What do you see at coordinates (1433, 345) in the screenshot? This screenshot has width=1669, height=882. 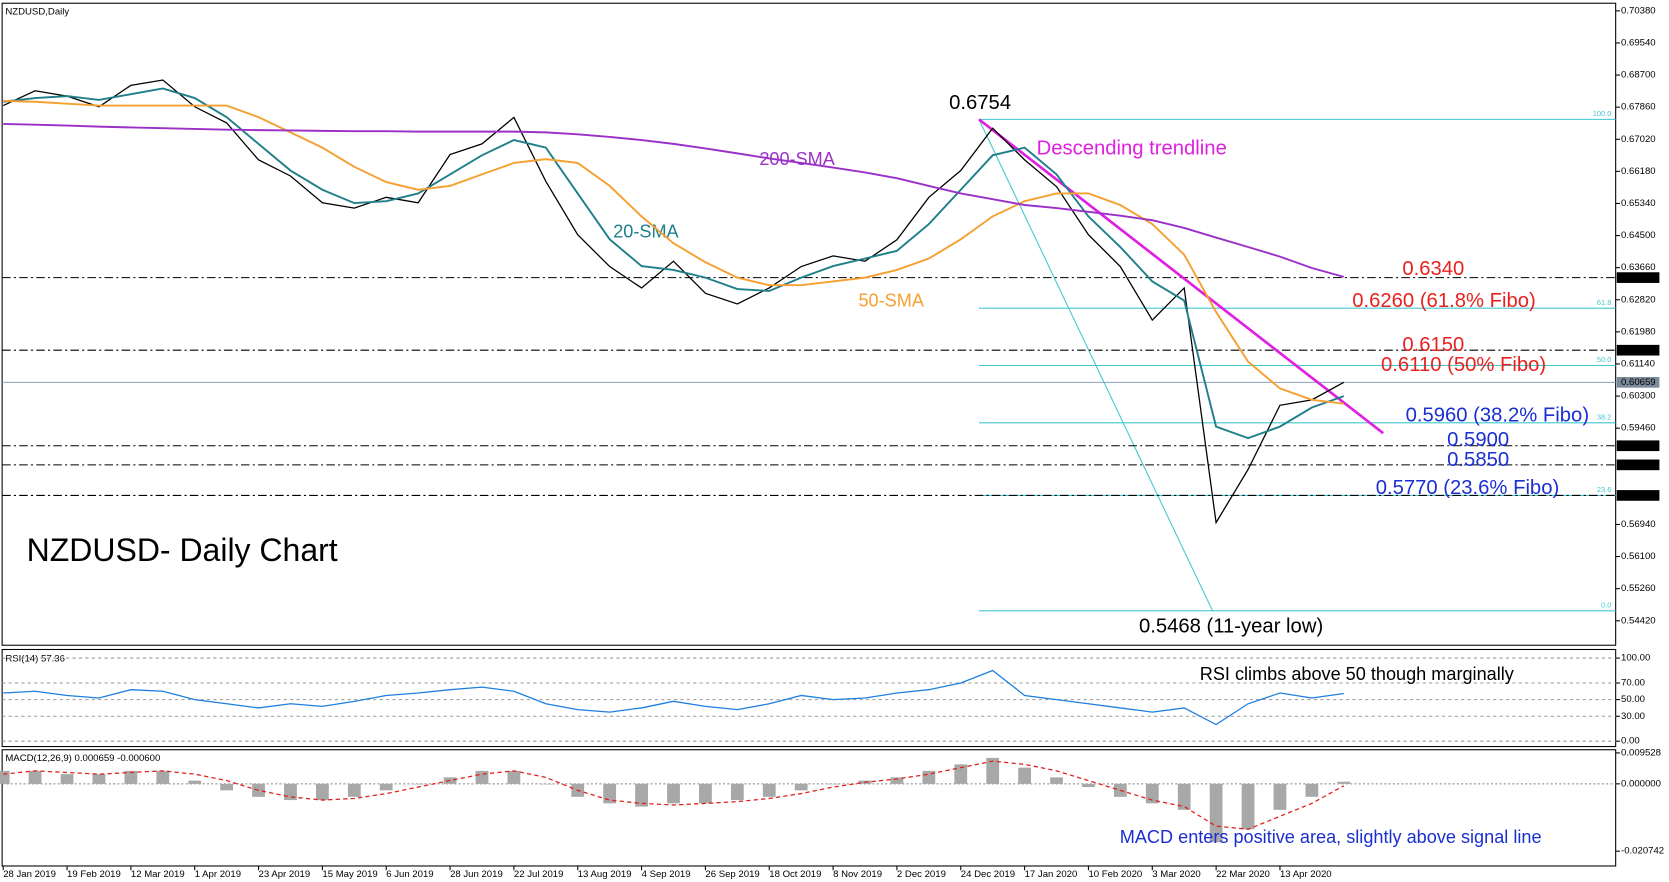 I see `annotation: 0.6150` at bounding box center [1433, 345].